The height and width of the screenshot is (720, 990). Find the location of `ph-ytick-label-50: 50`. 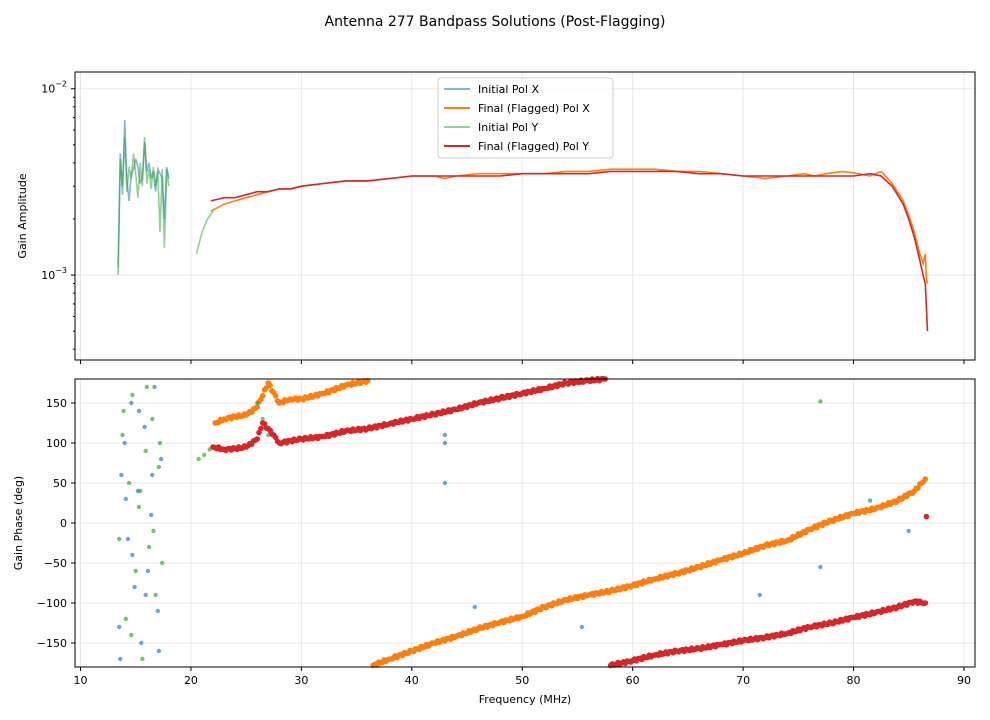

ph-ytick-label-50: 50 is located at coordinates (60, 483).